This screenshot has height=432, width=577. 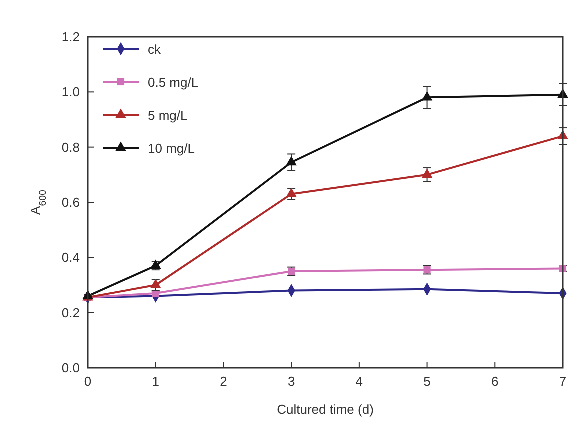 What do you see at coordinates (563, 381) in the screenshot?
I see `x-tick-label: 7` at bounding box center [563, 381].